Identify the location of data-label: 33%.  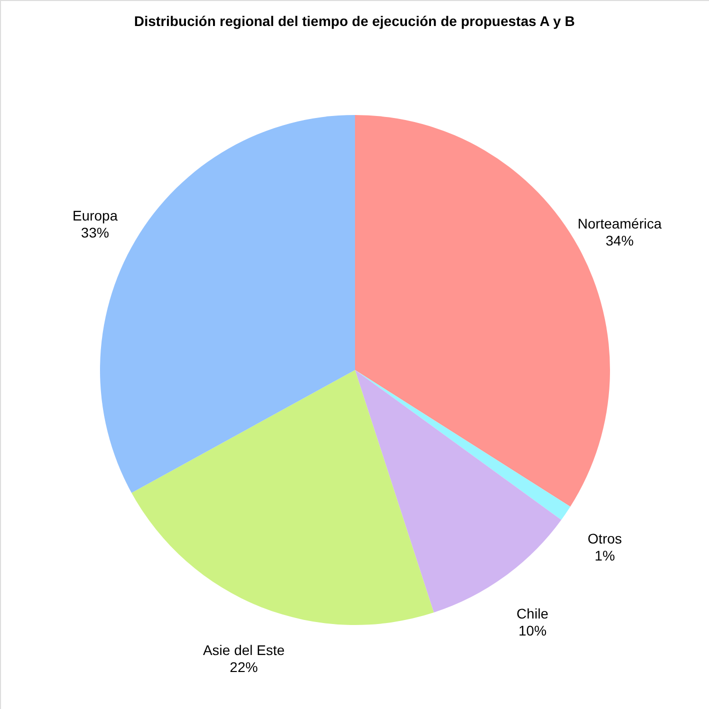
(95, 232).